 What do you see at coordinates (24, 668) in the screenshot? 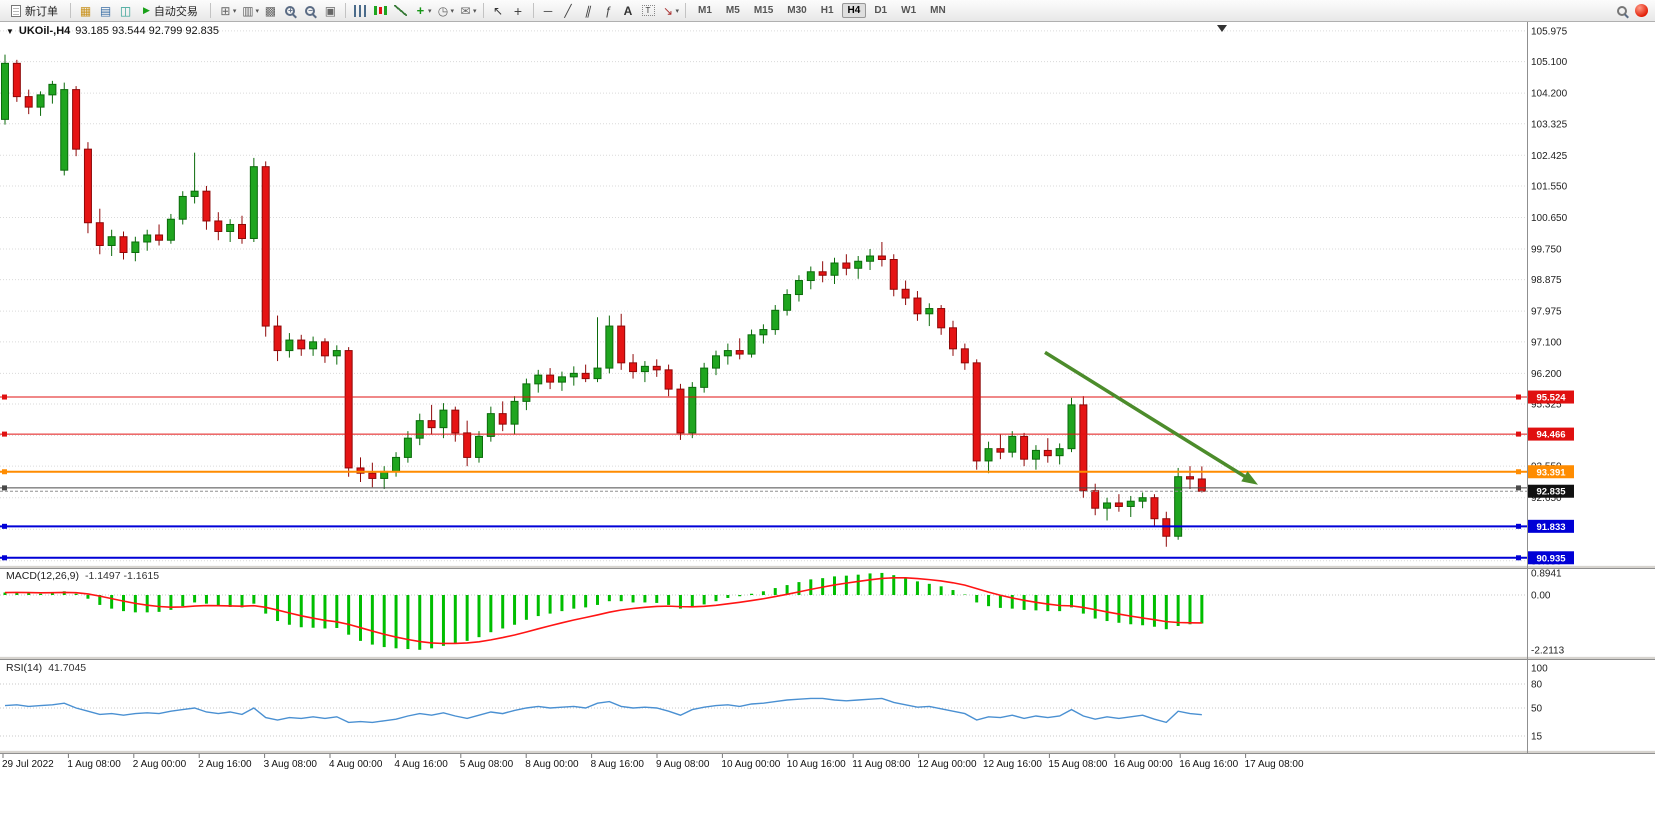
I see `rsi-label: RSI(14)` at bounding box center [24, 668].